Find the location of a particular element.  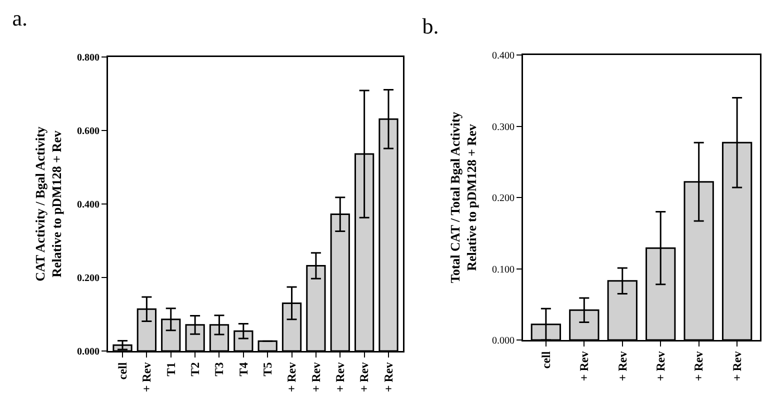

y-tick-label: 0.800 is located at coordinates (88, 58).